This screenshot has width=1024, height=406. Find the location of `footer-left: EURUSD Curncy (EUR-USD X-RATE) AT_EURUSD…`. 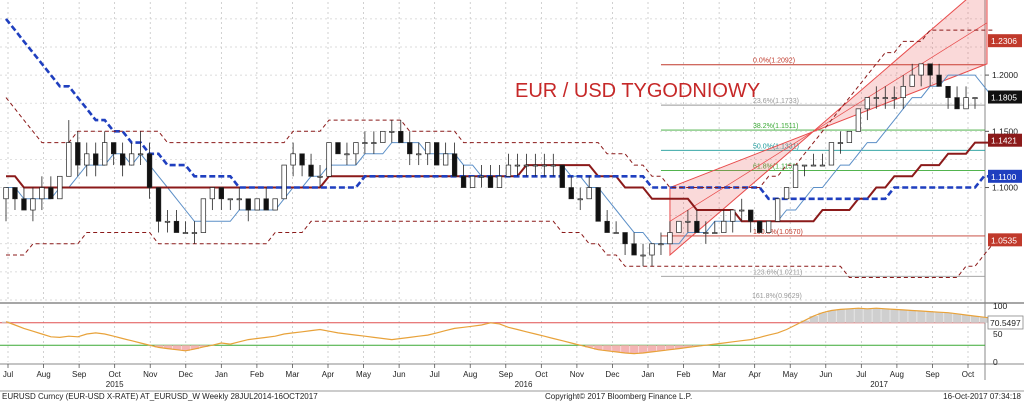

footer-left: EURUSD Curncy (EUR-USD X-RATE) AT_EURUSD… is located at coordinates (160, 396).